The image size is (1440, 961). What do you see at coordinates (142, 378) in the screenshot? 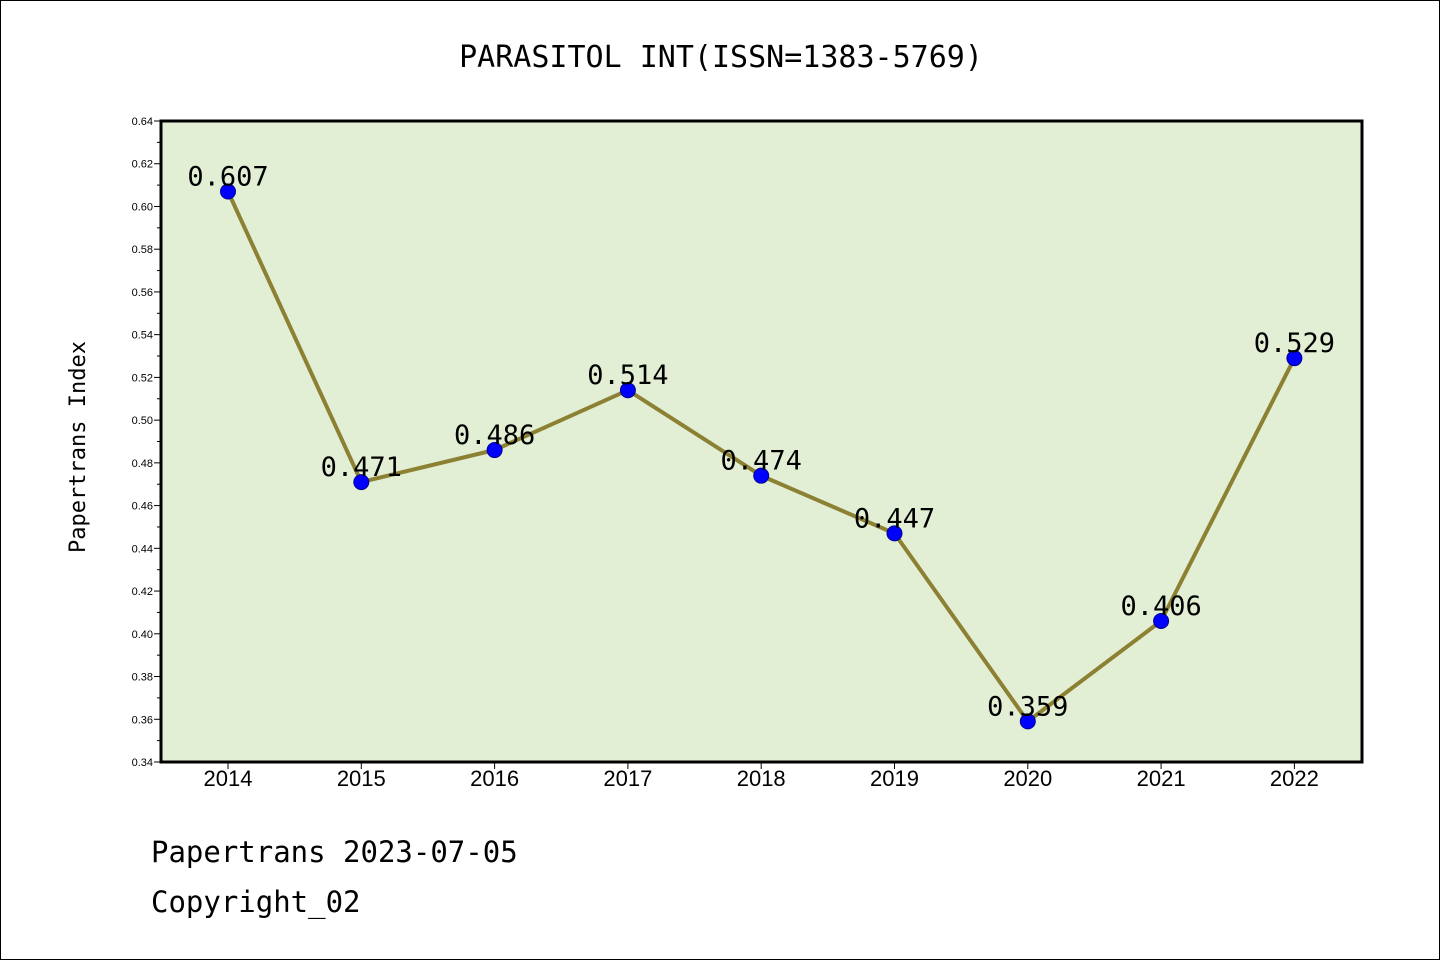
I see `y-tick-label: 0.52` at bounding box center [142, 378].